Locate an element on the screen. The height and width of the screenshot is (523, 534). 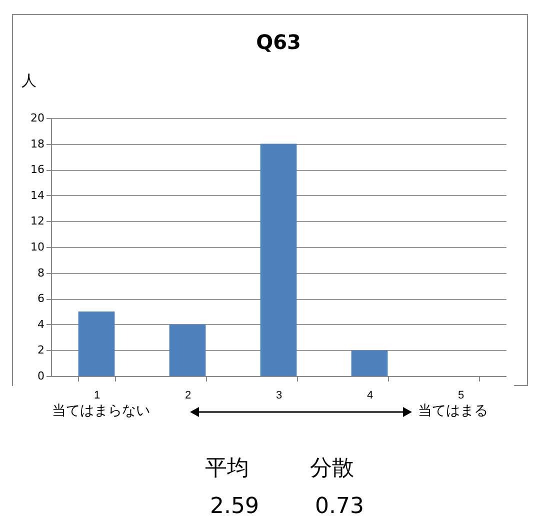
x-tick-label: 5 is located at coordinates (461, 396).